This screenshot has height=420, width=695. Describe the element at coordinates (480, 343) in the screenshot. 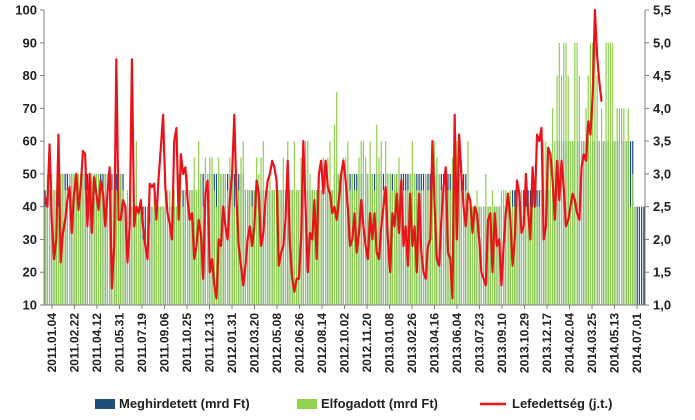

I see `x-tick-label: 2013.07.23` at that location.